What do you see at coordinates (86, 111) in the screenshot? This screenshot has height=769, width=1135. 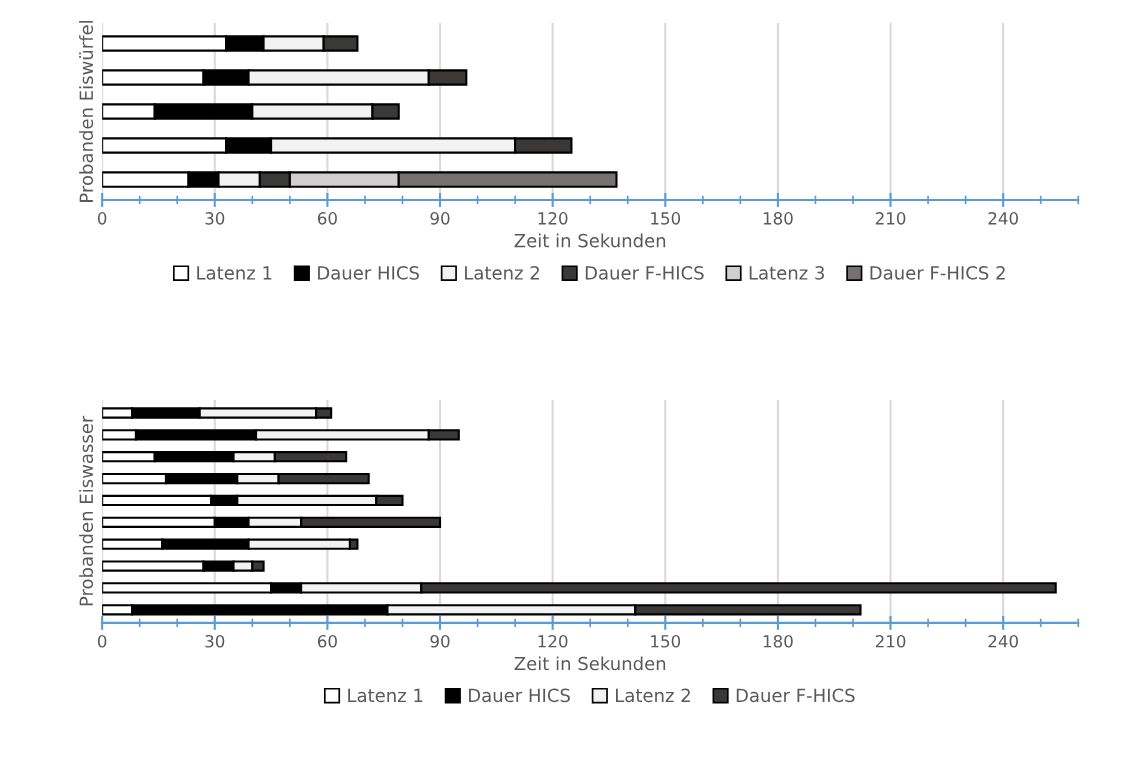 I see `y-axis-title: Probanden Eiswürfel` at bounding box center [86, 111].